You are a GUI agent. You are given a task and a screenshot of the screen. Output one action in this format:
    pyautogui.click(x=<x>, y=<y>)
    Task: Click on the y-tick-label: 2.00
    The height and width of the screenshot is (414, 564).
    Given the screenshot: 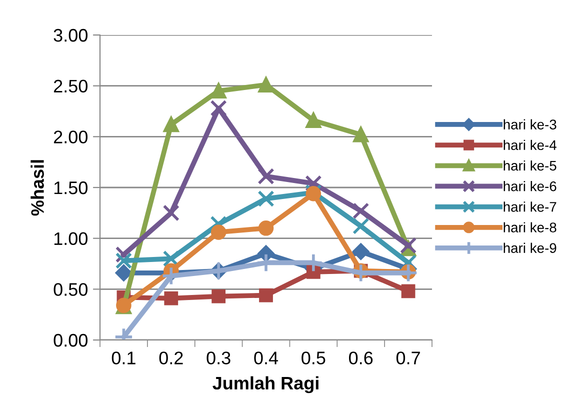 What is the action you would take?
    pyautogui.click(x=71, y=137)
    